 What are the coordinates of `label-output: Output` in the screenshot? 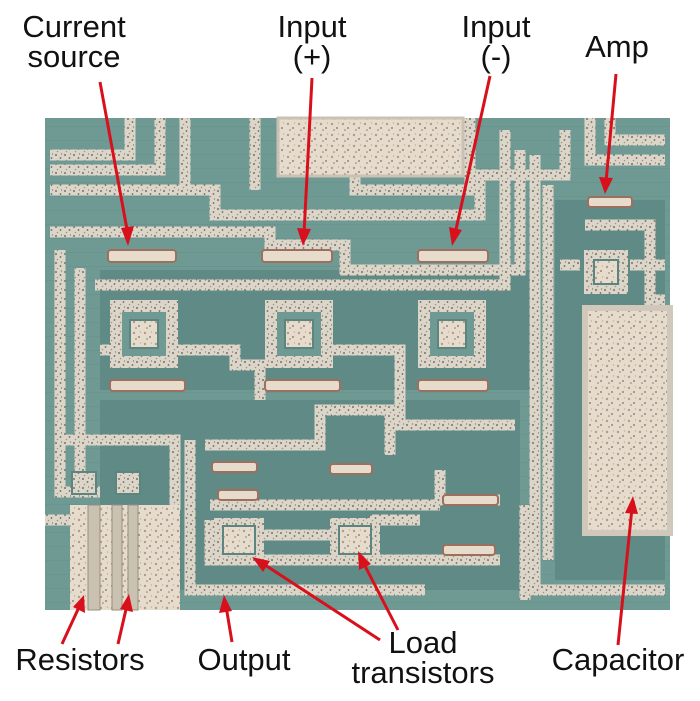 It's located at (244, 659).